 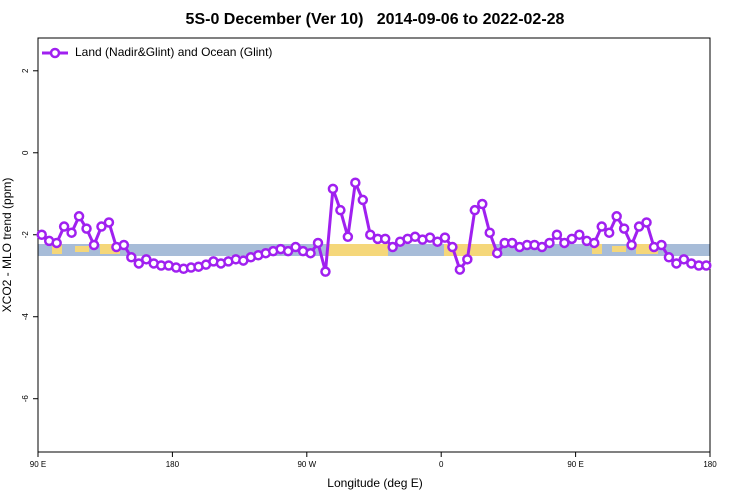 I want to click on y-tick-label: 2, so click(x=25, y=70).